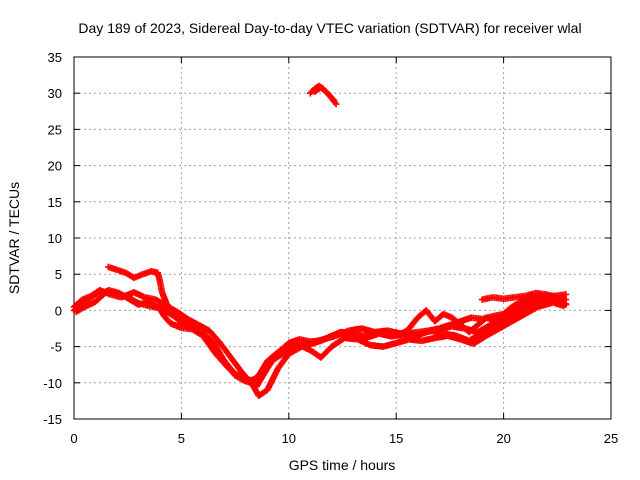 This screenshot has height=480, width=640. Describe the element at coordinates (503, 438) in the screenshot. I see `x-tick-label: 20` at that location.